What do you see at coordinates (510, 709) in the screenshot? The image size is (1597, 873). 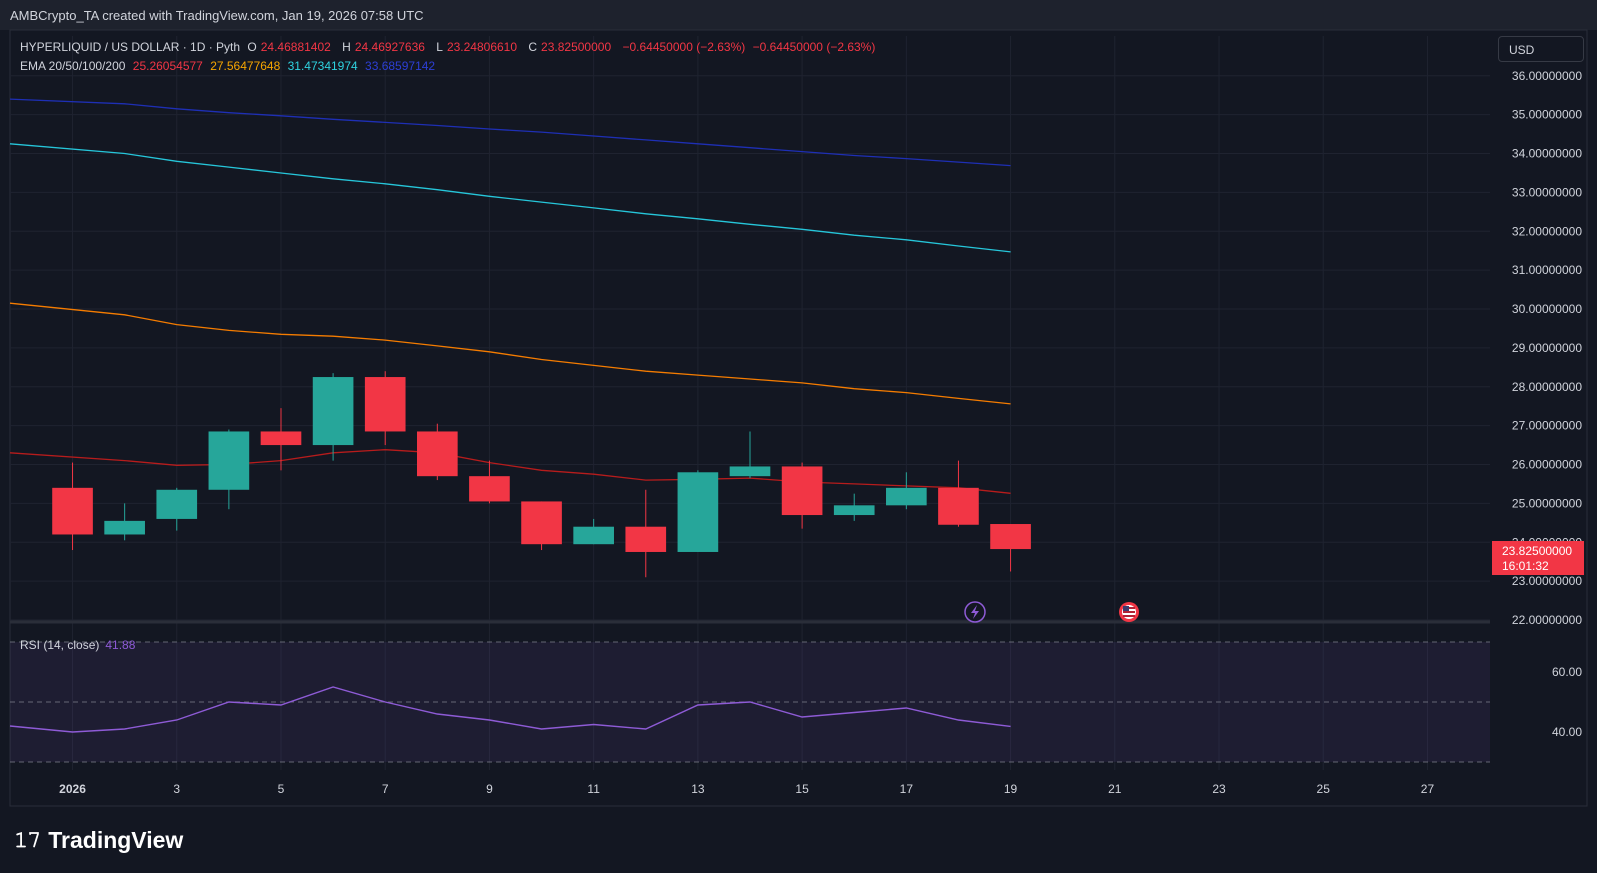 I see `rsi-line` at bounding box center [510, 709].